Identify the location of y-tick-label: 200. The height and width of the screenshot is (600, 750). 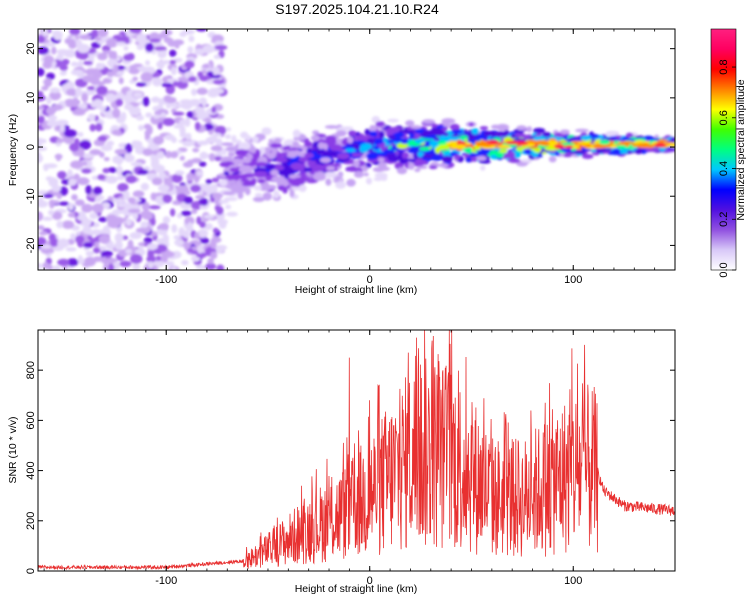
(31, 521).